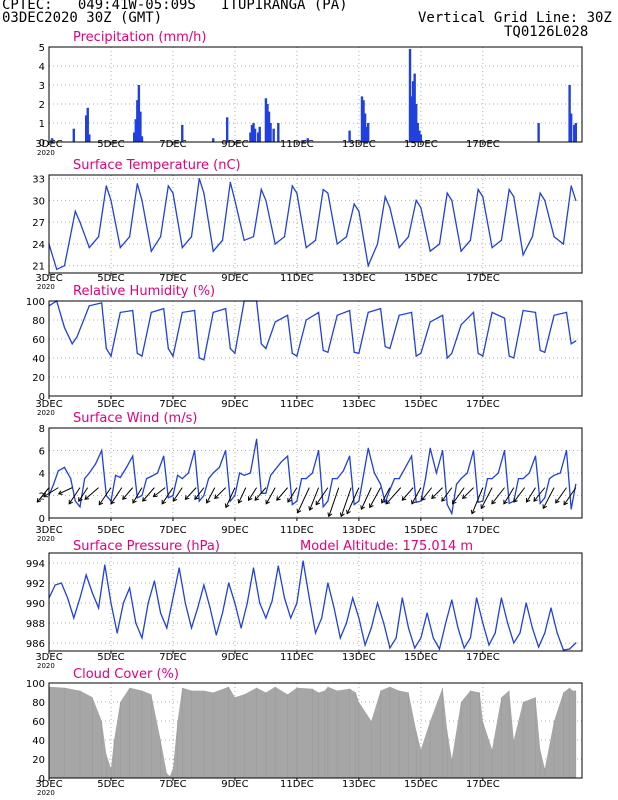 Image resolution: width=618 pixels, height=800 pixels. What do you see at coordinates (421, 530) in the screenshot?
I see `wind-xtick-label: 15DEC` at bounding box center [421, 530].